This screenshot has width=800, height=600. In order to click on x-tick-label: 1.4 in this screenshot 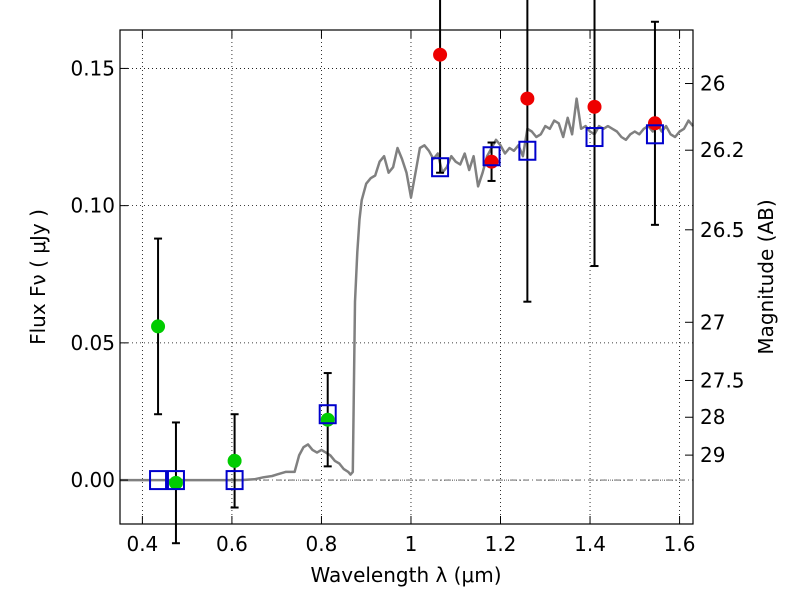, I will do `click(590, 544)`.